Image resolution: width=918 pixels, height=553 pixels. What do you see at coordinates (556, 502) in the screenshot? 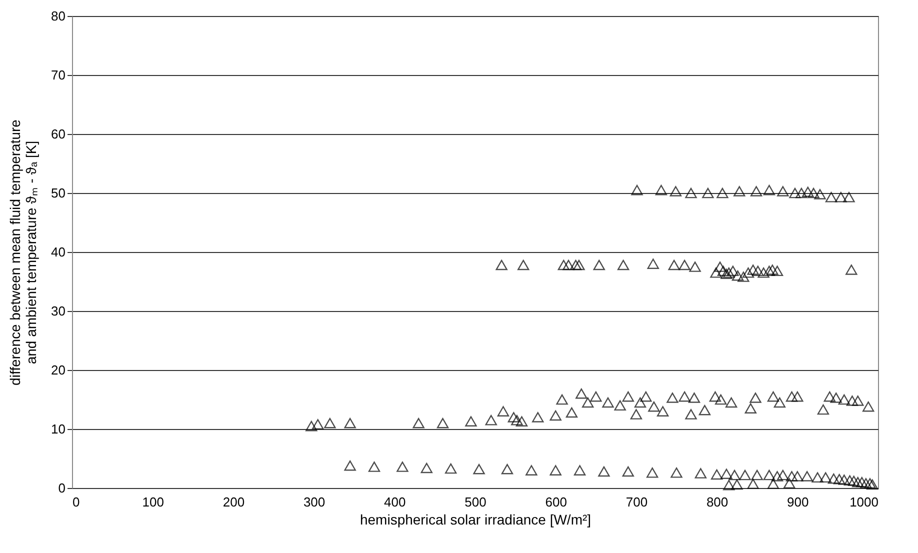
I see `x-tick-label: 600` at bounding box center [556, 502].